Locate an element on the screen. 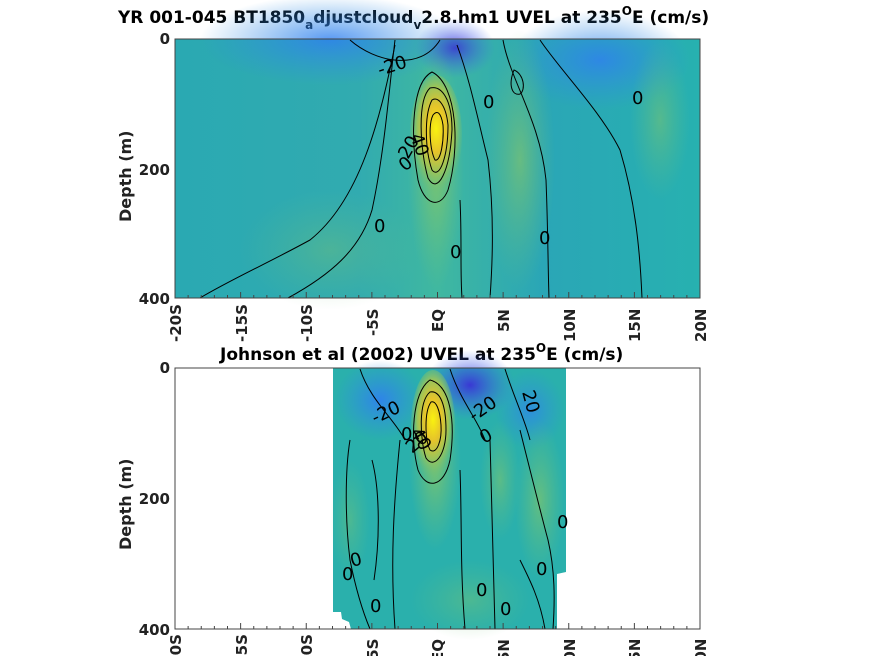 The image size is (875, 656). contour-lines is located at coordinates (450, 499).